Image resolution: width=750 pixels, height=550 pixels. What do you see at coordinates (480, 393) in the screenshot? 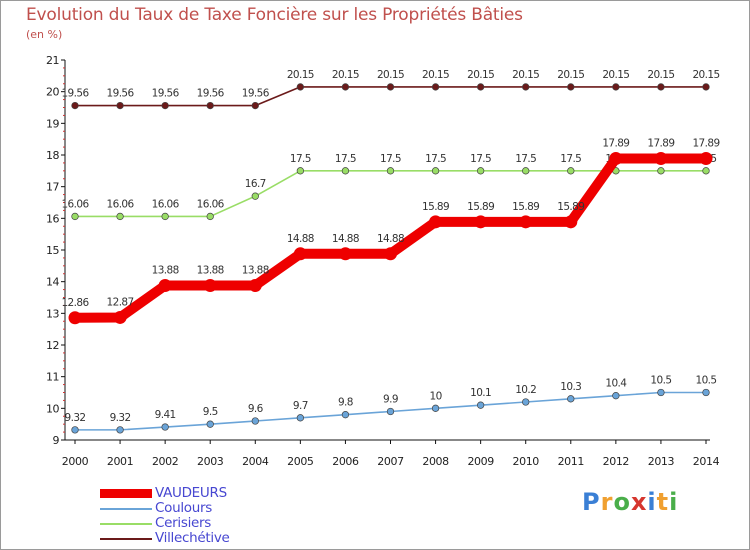
I see `data-label-coulours: 10.1` at bounding box center [480, 393].